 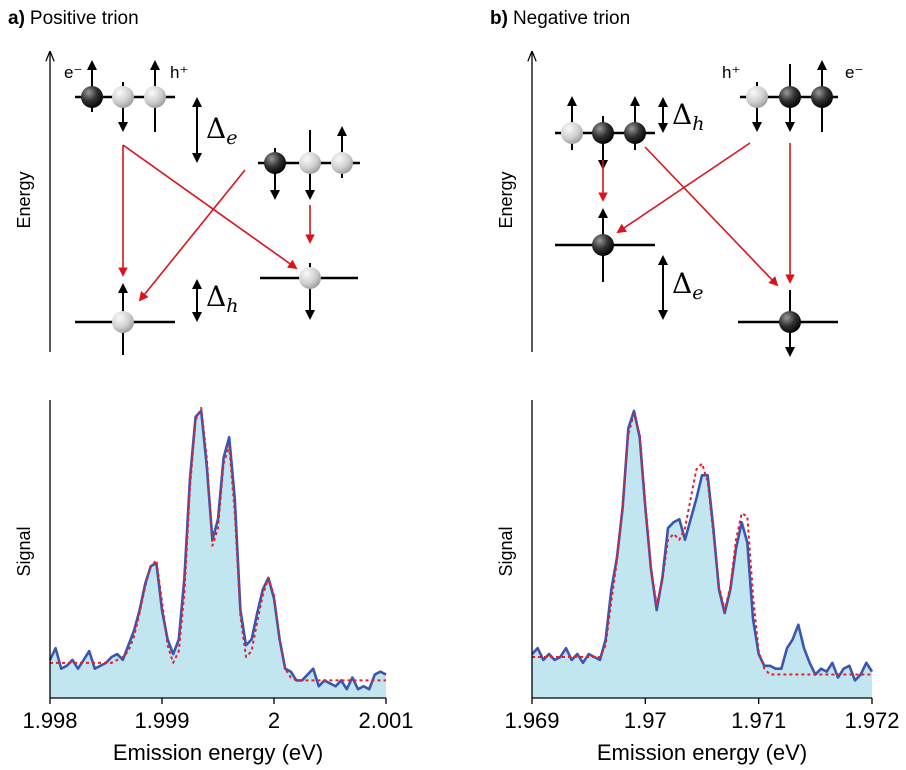 I want to click on panel-title-text: Negative trion, so click(x=571, y=18).